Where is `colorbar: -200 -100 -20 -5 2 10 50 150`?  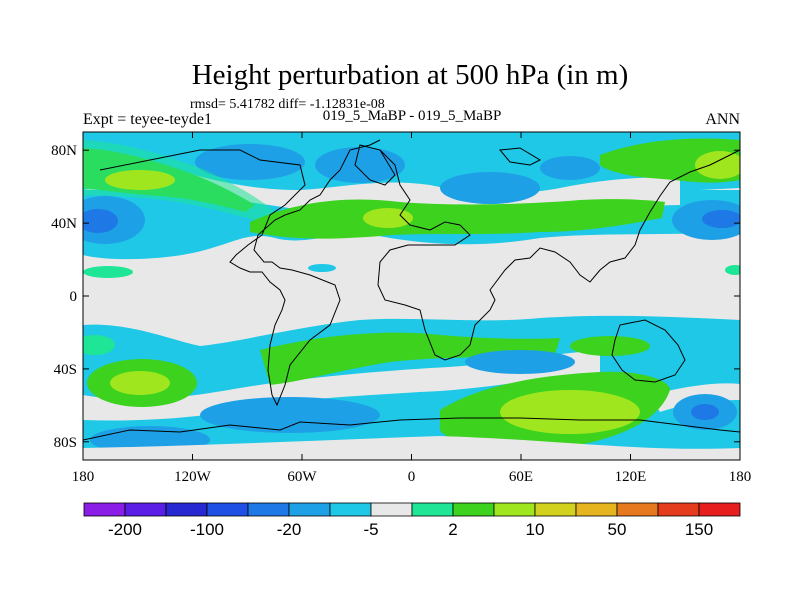
colorbar: -200 -100 -20 -5 2 10 50 150 is located at coordinates (412, 520).